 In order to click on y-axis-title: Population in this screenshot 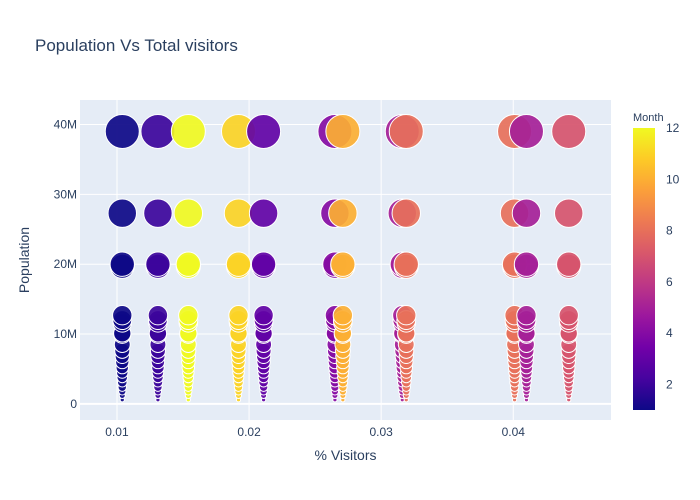, I will do `click(24, 260)`.